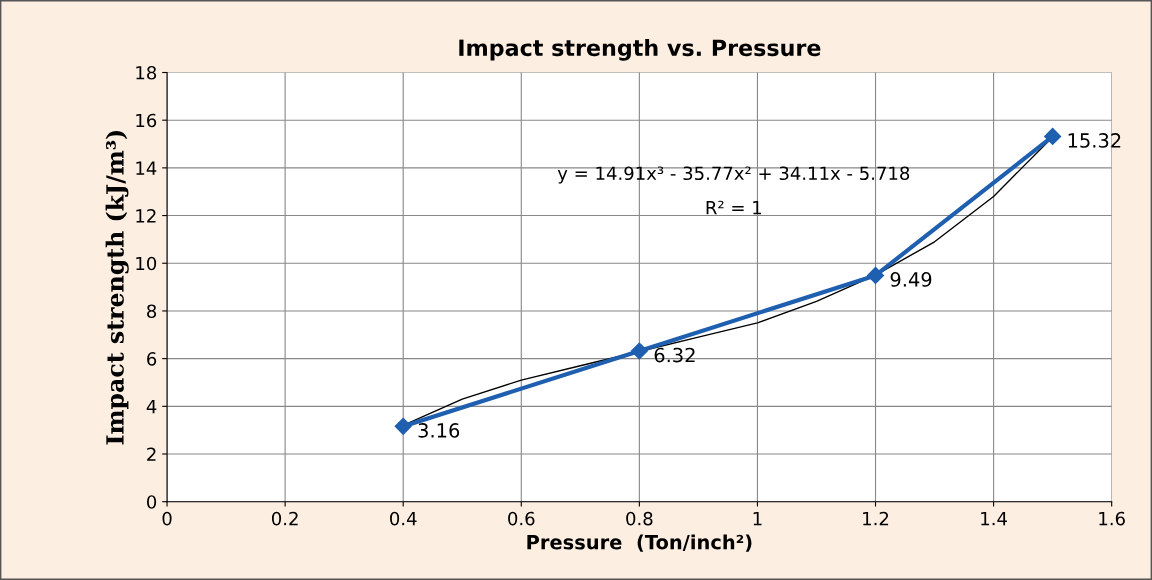 Image resolution: width=1152 pixels, height=580 pixels. Describe the element at coordinates (151, 407) in the screenshot. I see `y-tick-label: 4` at that location.